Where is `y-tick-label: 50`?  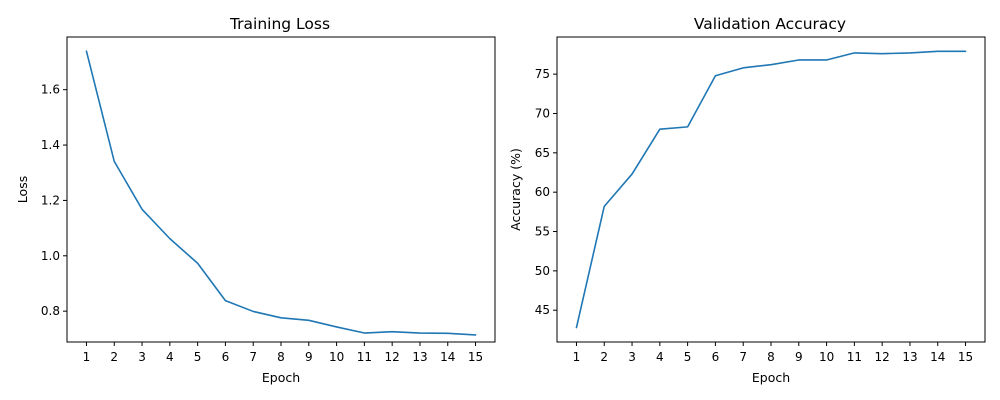 y-tick-label: 50 is located at coordinates (542, 271).